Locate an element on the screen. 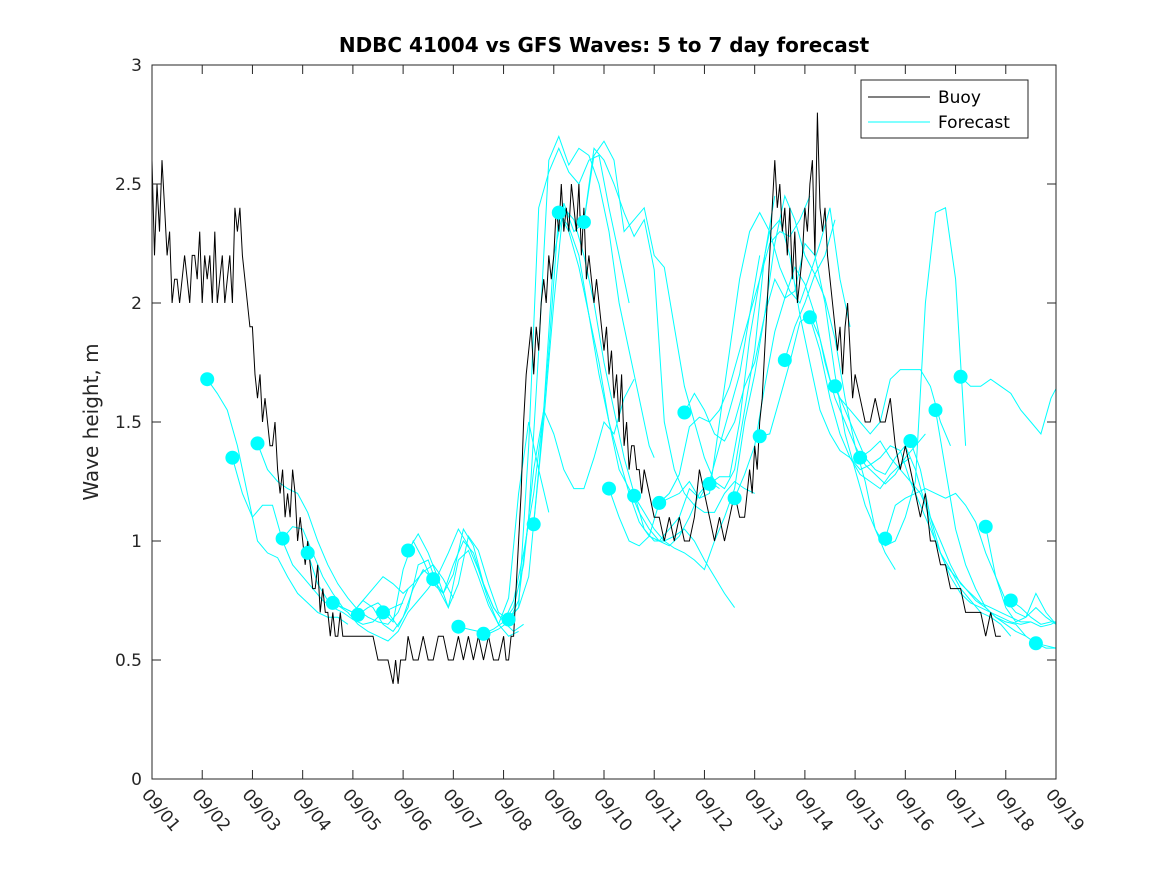 This screenshot has height=875, width=1167. legend: Buoy Forecast is located at coordinates (944, 109).